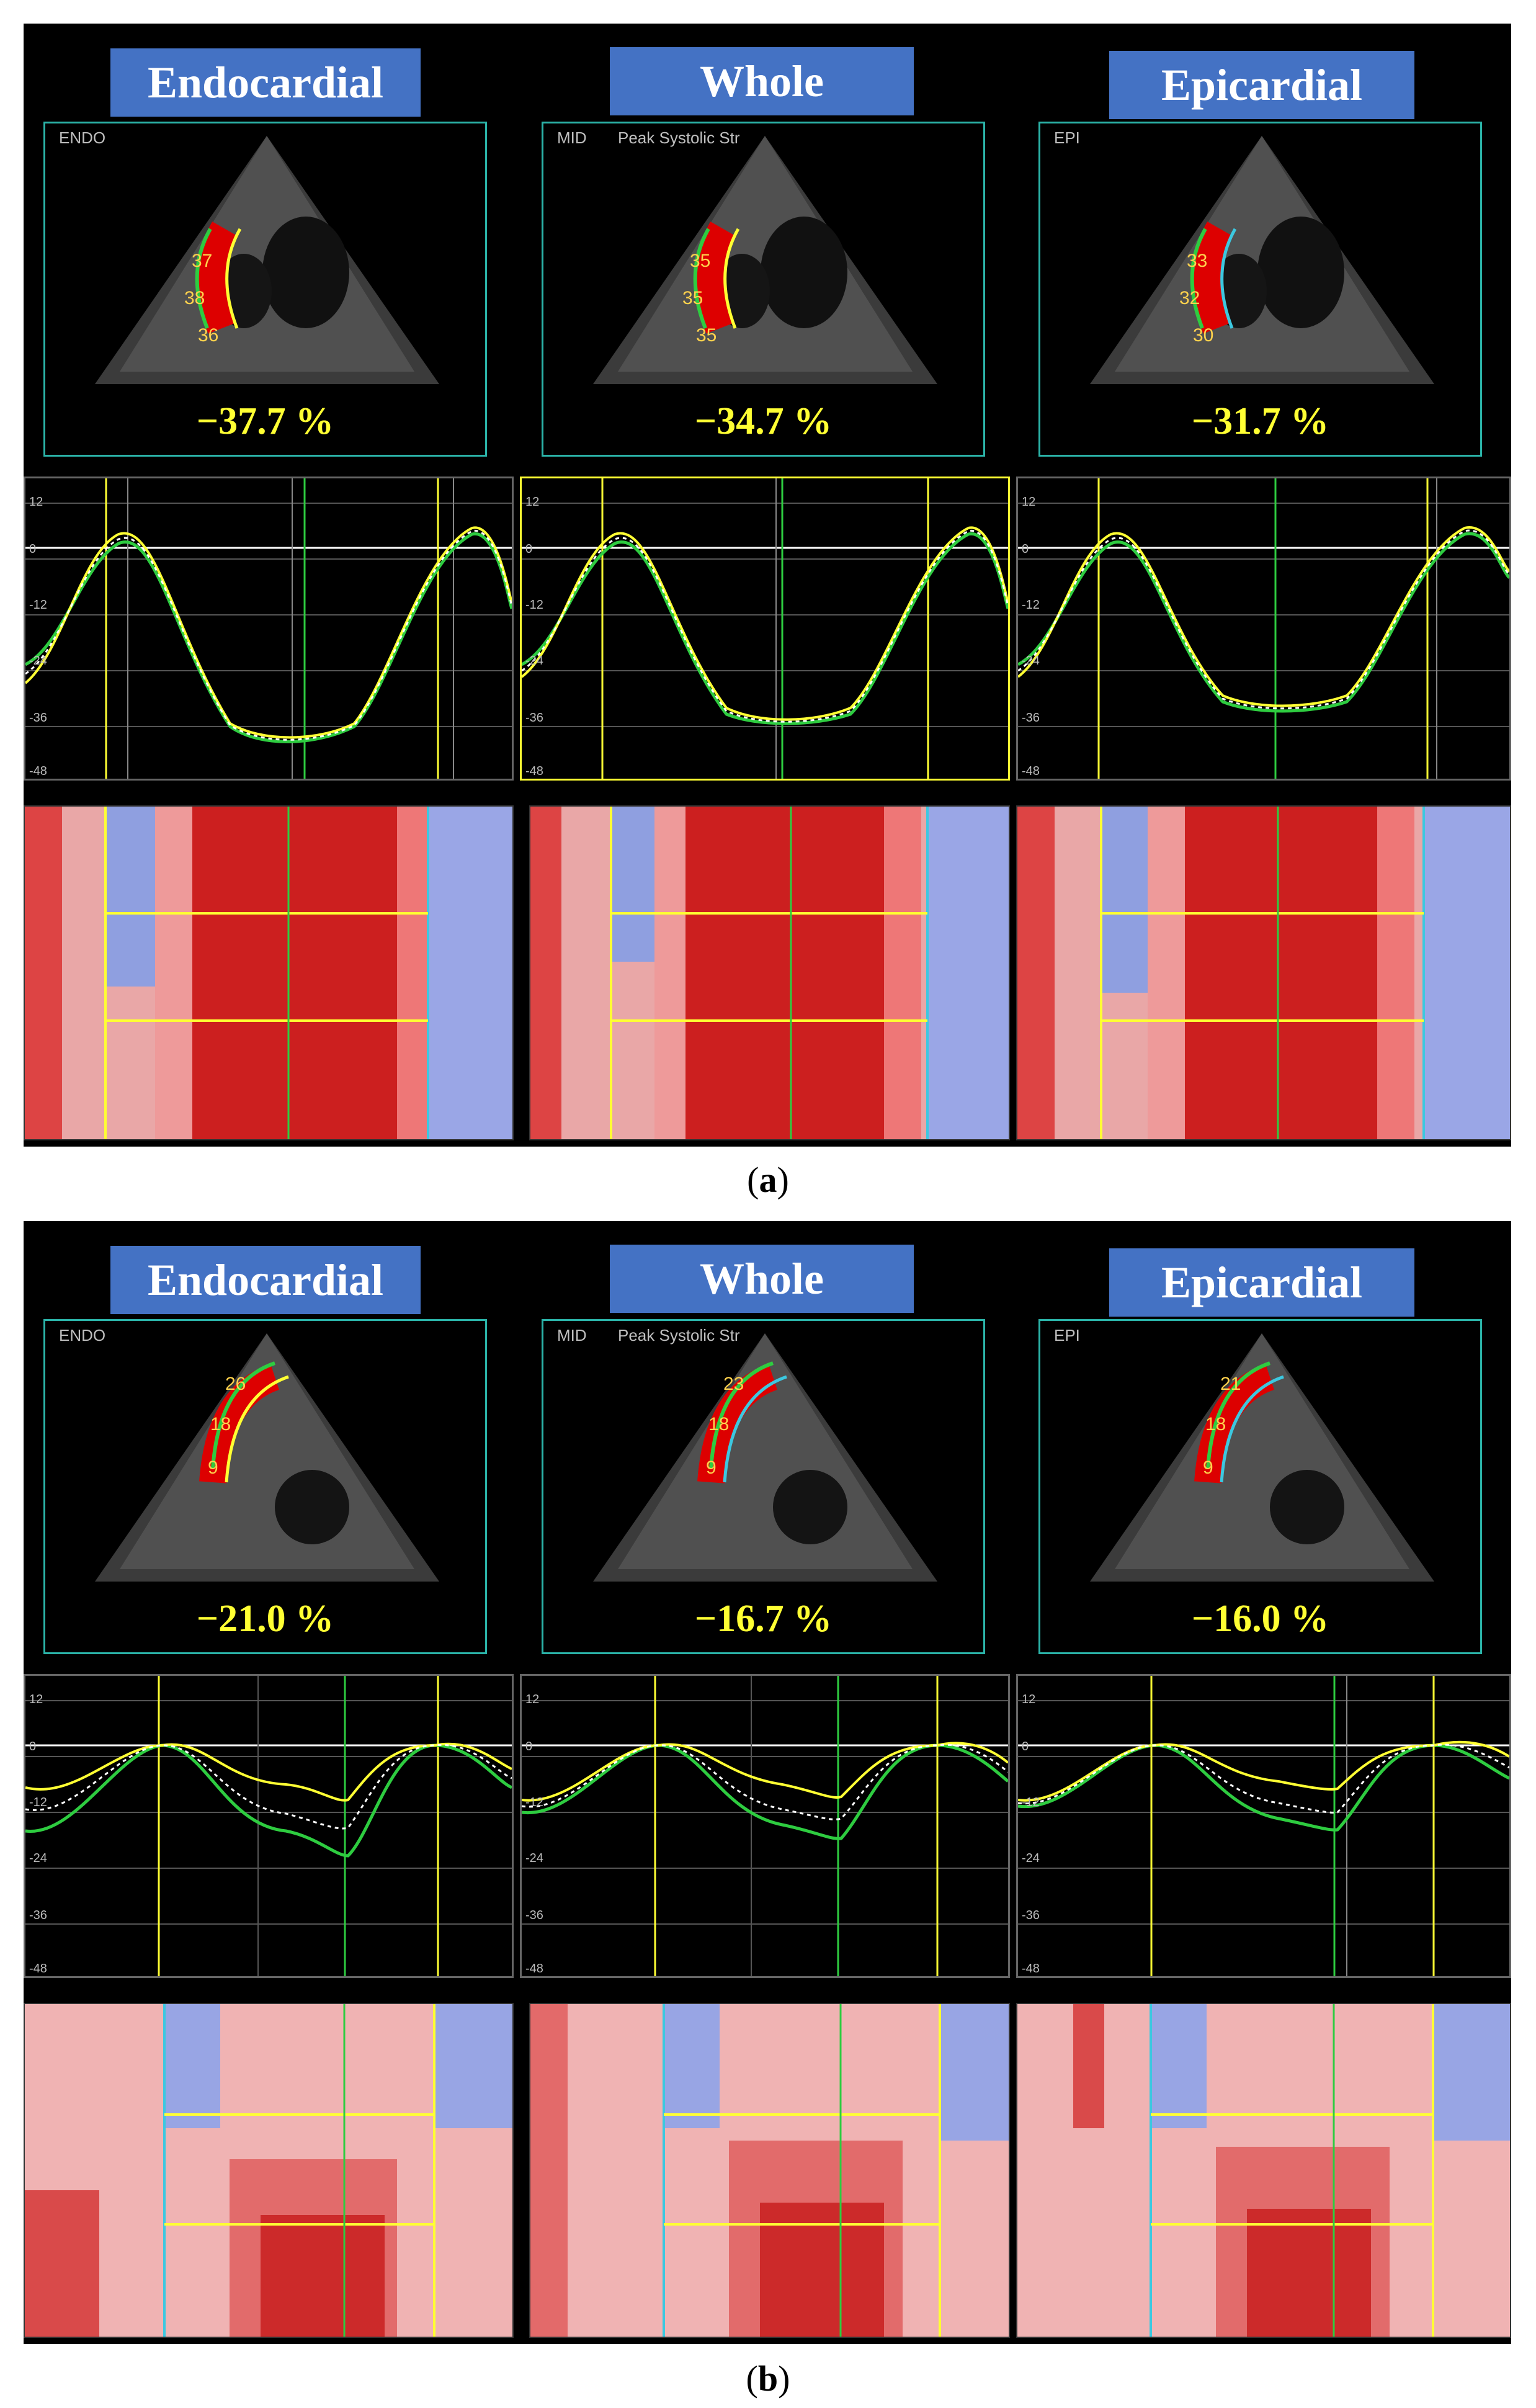  I want to click on strain-value: −31.7 %, so click(1260, 421).